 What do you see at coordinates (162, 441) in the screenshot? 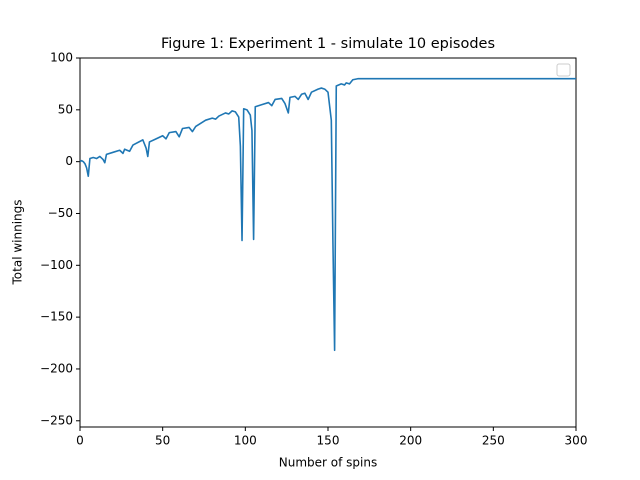
I see `x-tick-label: 50` at bounding box center [162, 441].